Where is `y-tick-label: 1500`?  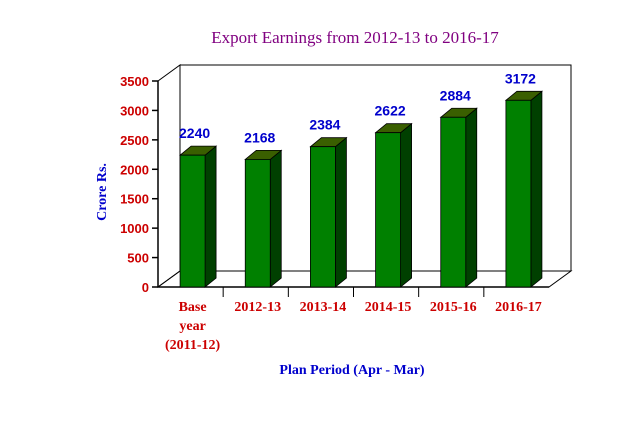
y-tick-label: 1500 is located at coordinates (134, 199).